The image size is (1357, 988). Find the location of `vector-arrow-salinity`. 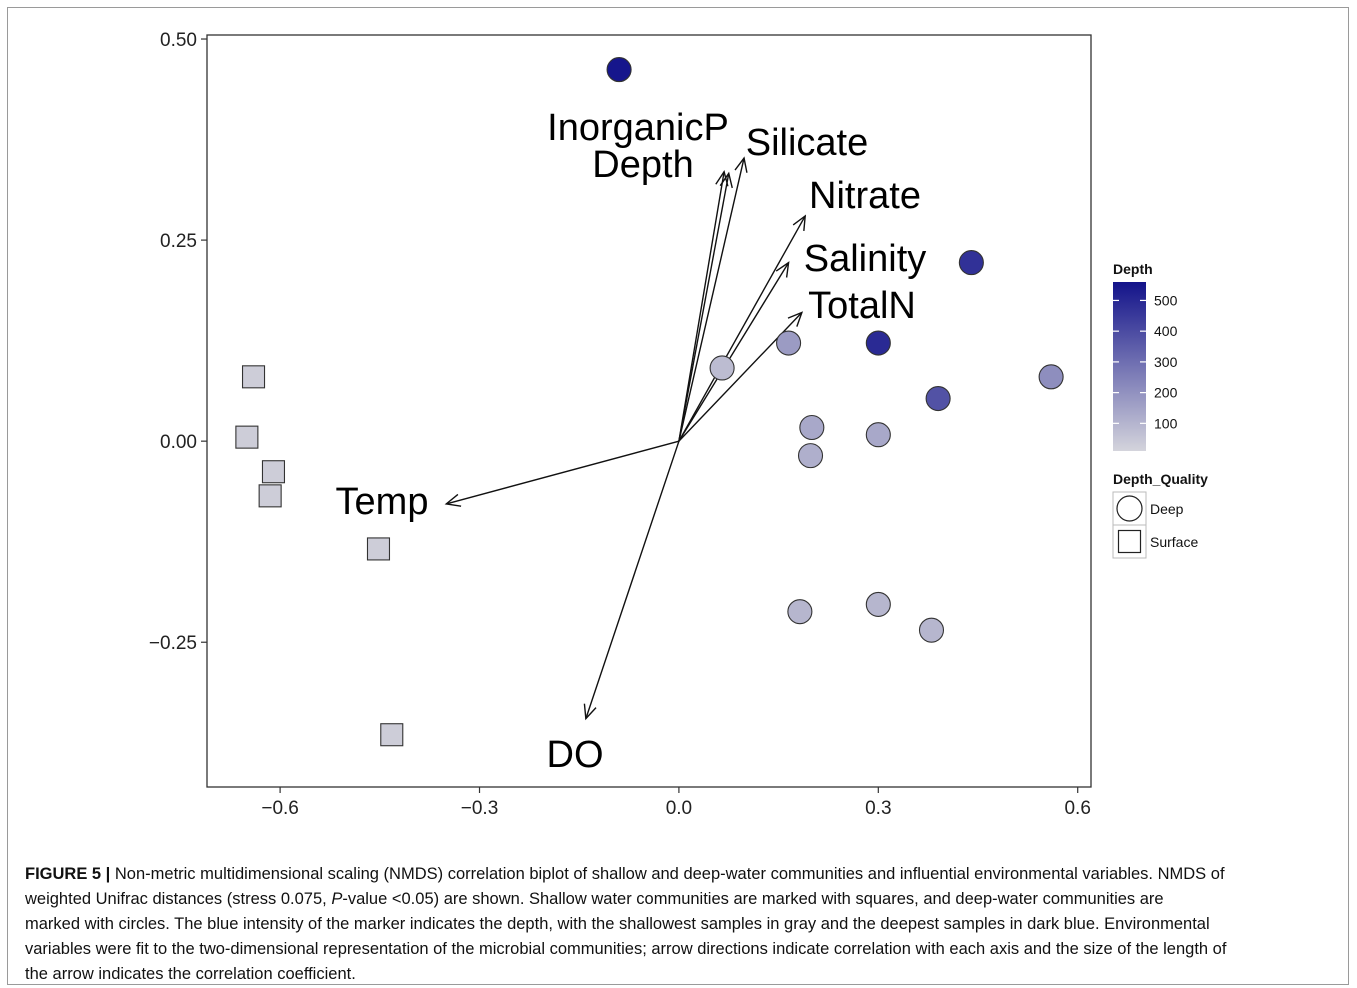

vector-arrow-salinity is located at coordinates (734, 351).